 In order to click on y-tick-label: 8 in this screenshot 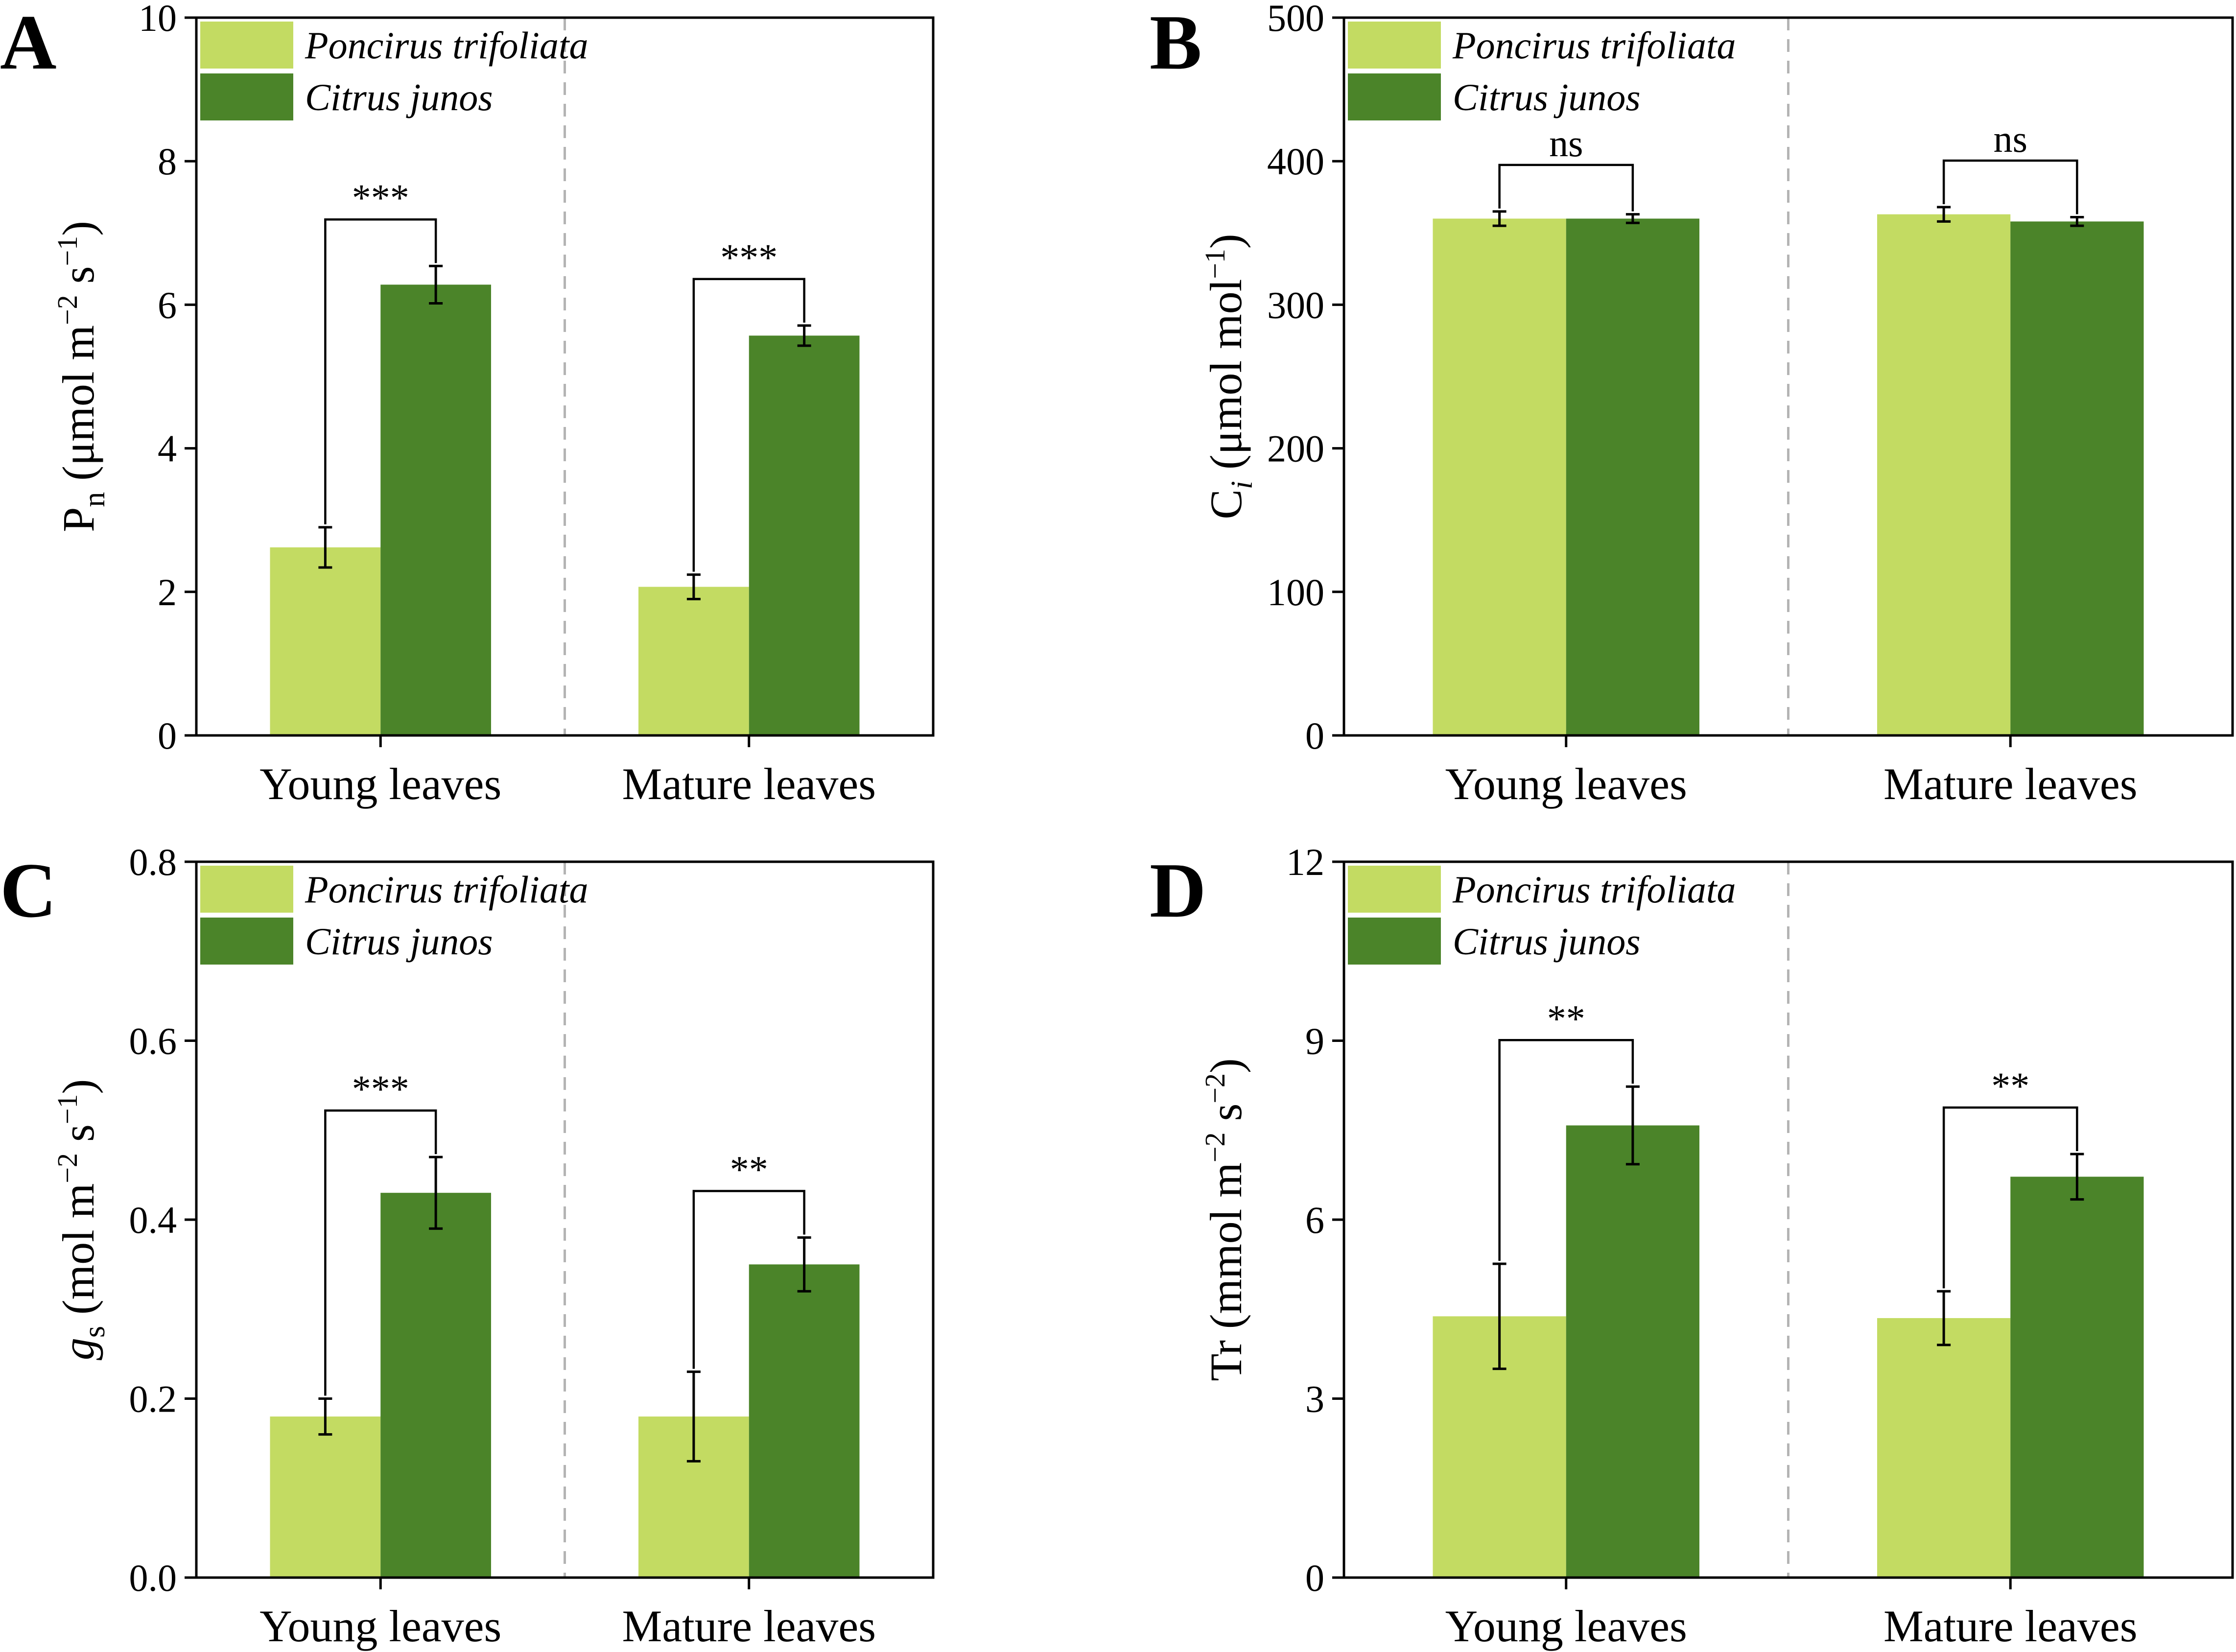, I will do `click(167, 161)`.